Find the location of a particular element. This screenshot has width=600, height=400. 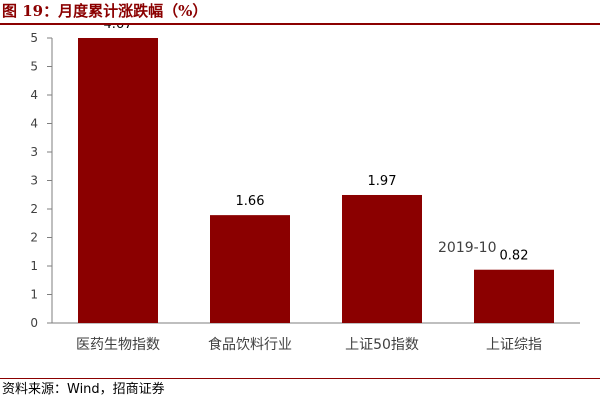

title-divider is located at coordinates (300, 24).